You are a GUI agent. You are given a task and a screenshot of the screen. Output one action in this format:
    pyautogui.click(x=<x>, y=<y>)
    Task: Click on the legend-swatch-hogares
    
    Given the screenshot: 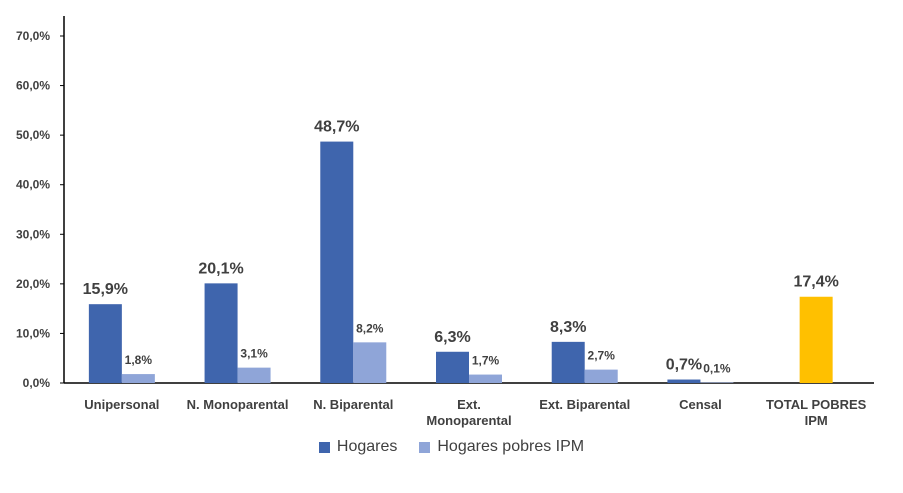 What is the action you would take?
    pyautogui.click(x=324, y=447)
    